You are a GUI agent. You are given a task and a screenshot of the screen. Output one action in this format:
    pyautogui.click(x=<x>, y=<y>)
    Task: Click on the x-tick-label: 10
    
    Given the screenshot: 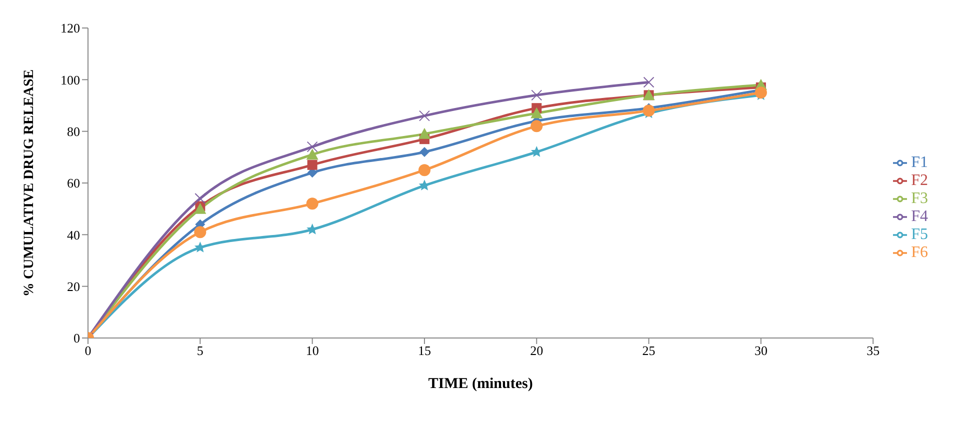 What is the action you would take?
    pyautogui.click(x=312, y=350)
    